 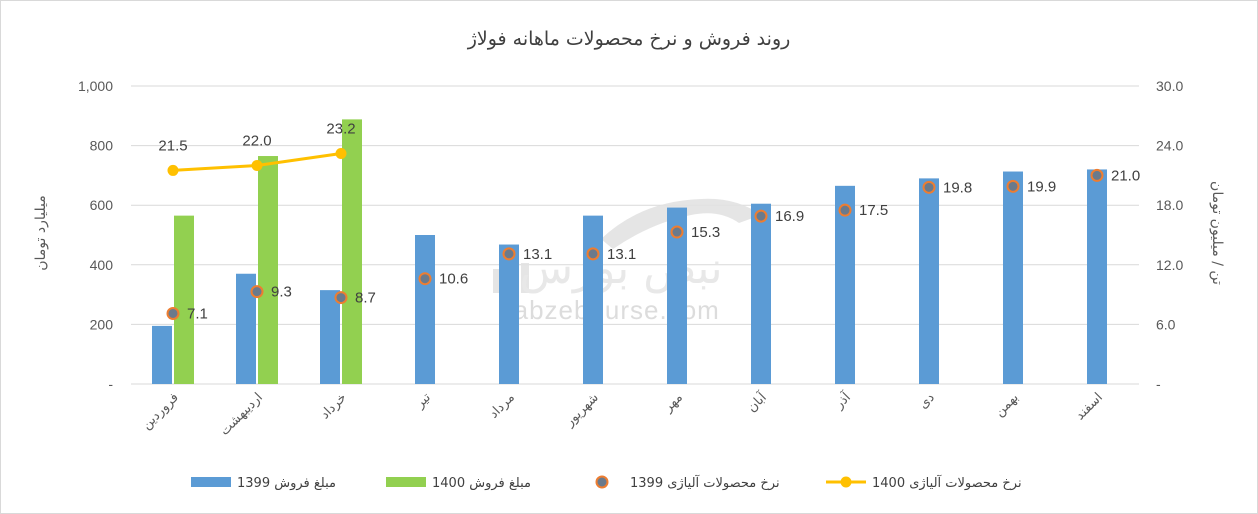 What do you see at coordinates (423, 401) in the screenshot?
I see `category-label: تیر` at bounding box center [423, 401].